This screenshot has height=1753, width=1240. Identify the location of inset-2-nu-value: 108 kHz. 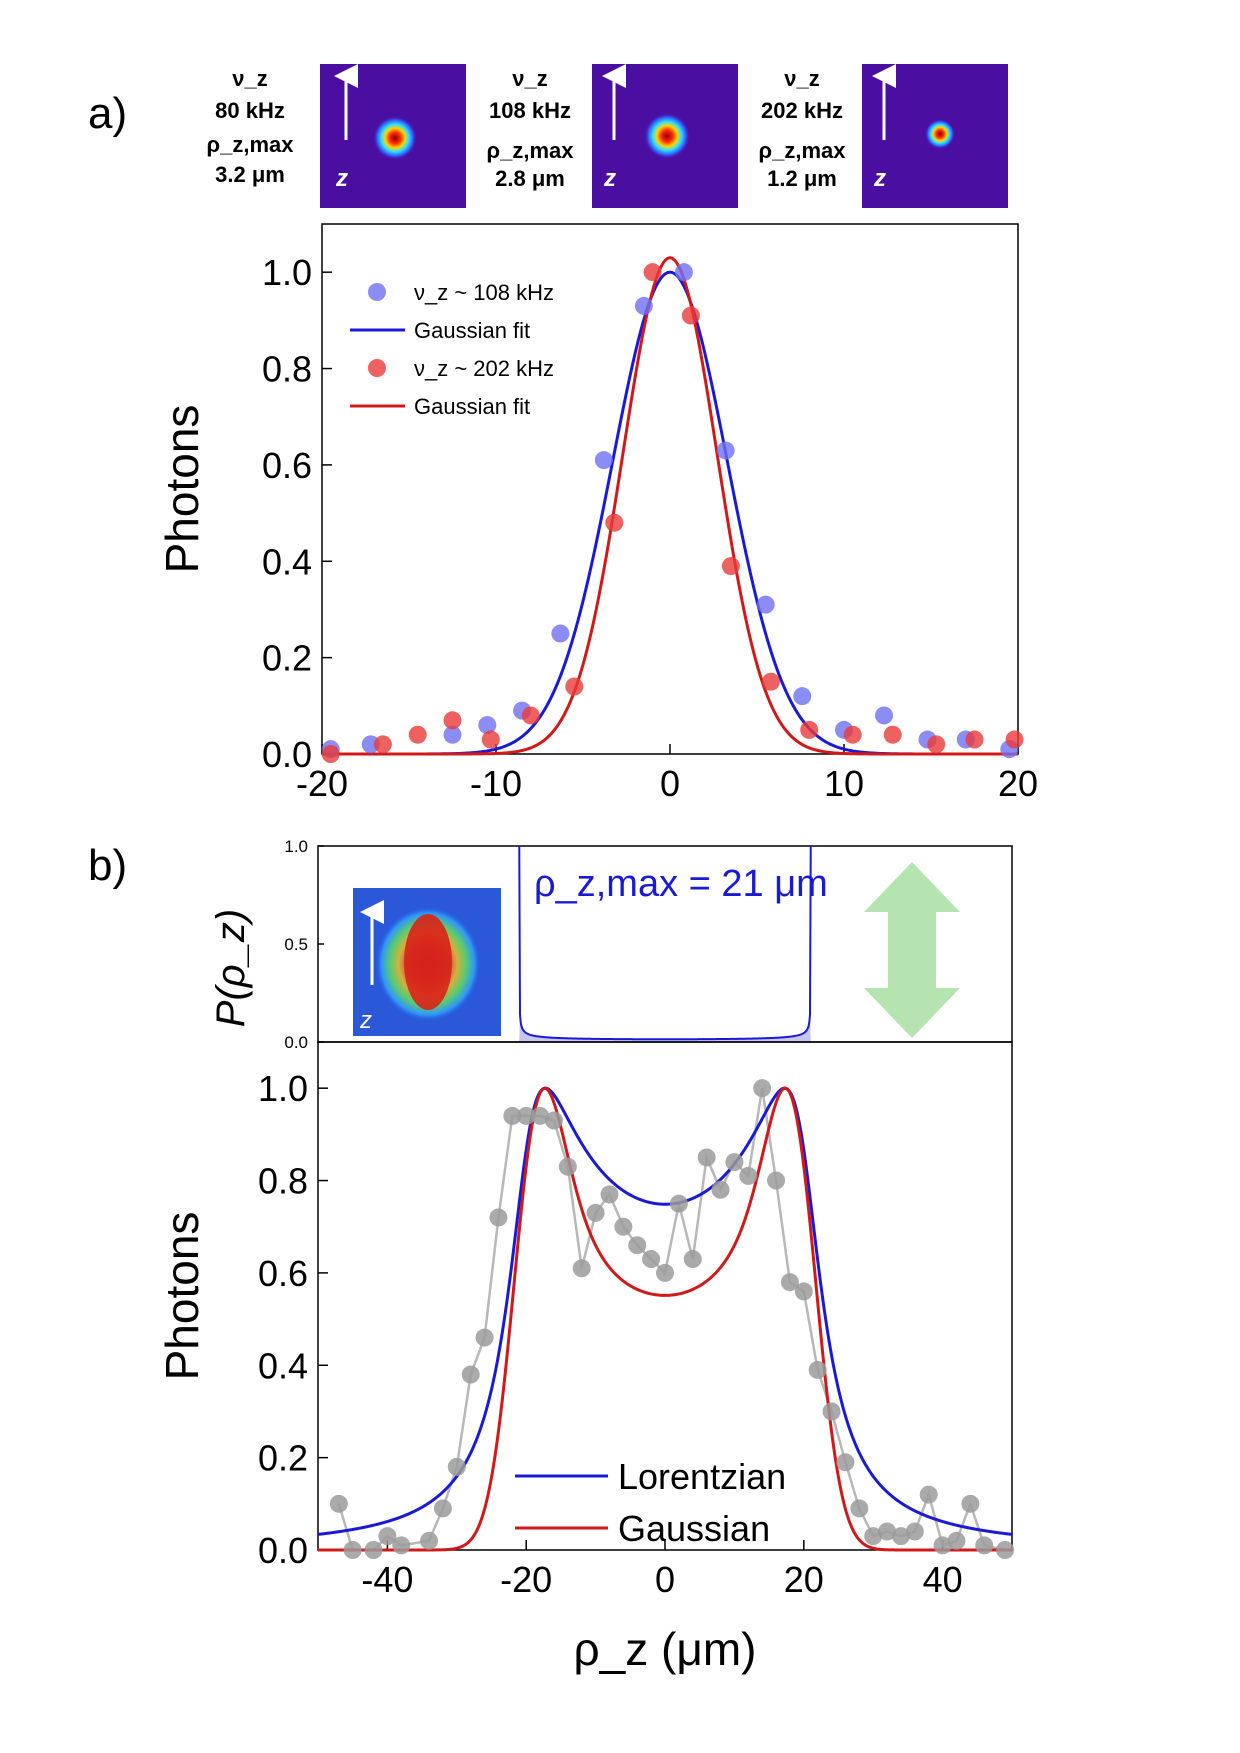
(530, 110).